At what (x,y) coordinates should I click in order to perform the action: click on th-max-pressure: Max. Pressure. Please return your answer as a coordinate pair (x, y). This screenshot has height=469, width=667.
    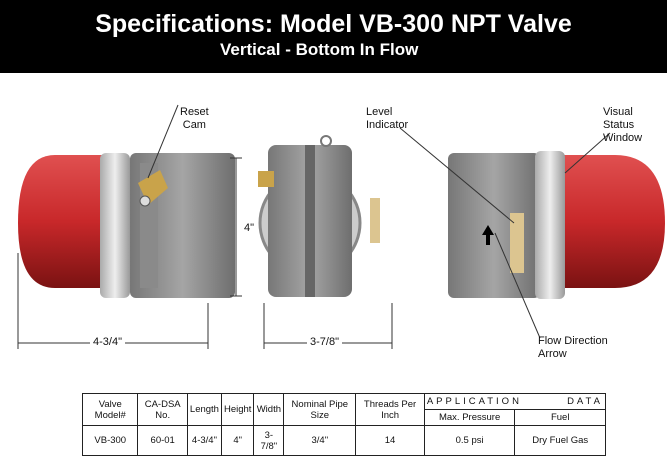
    Looking at the image, I should click on (469, 417).